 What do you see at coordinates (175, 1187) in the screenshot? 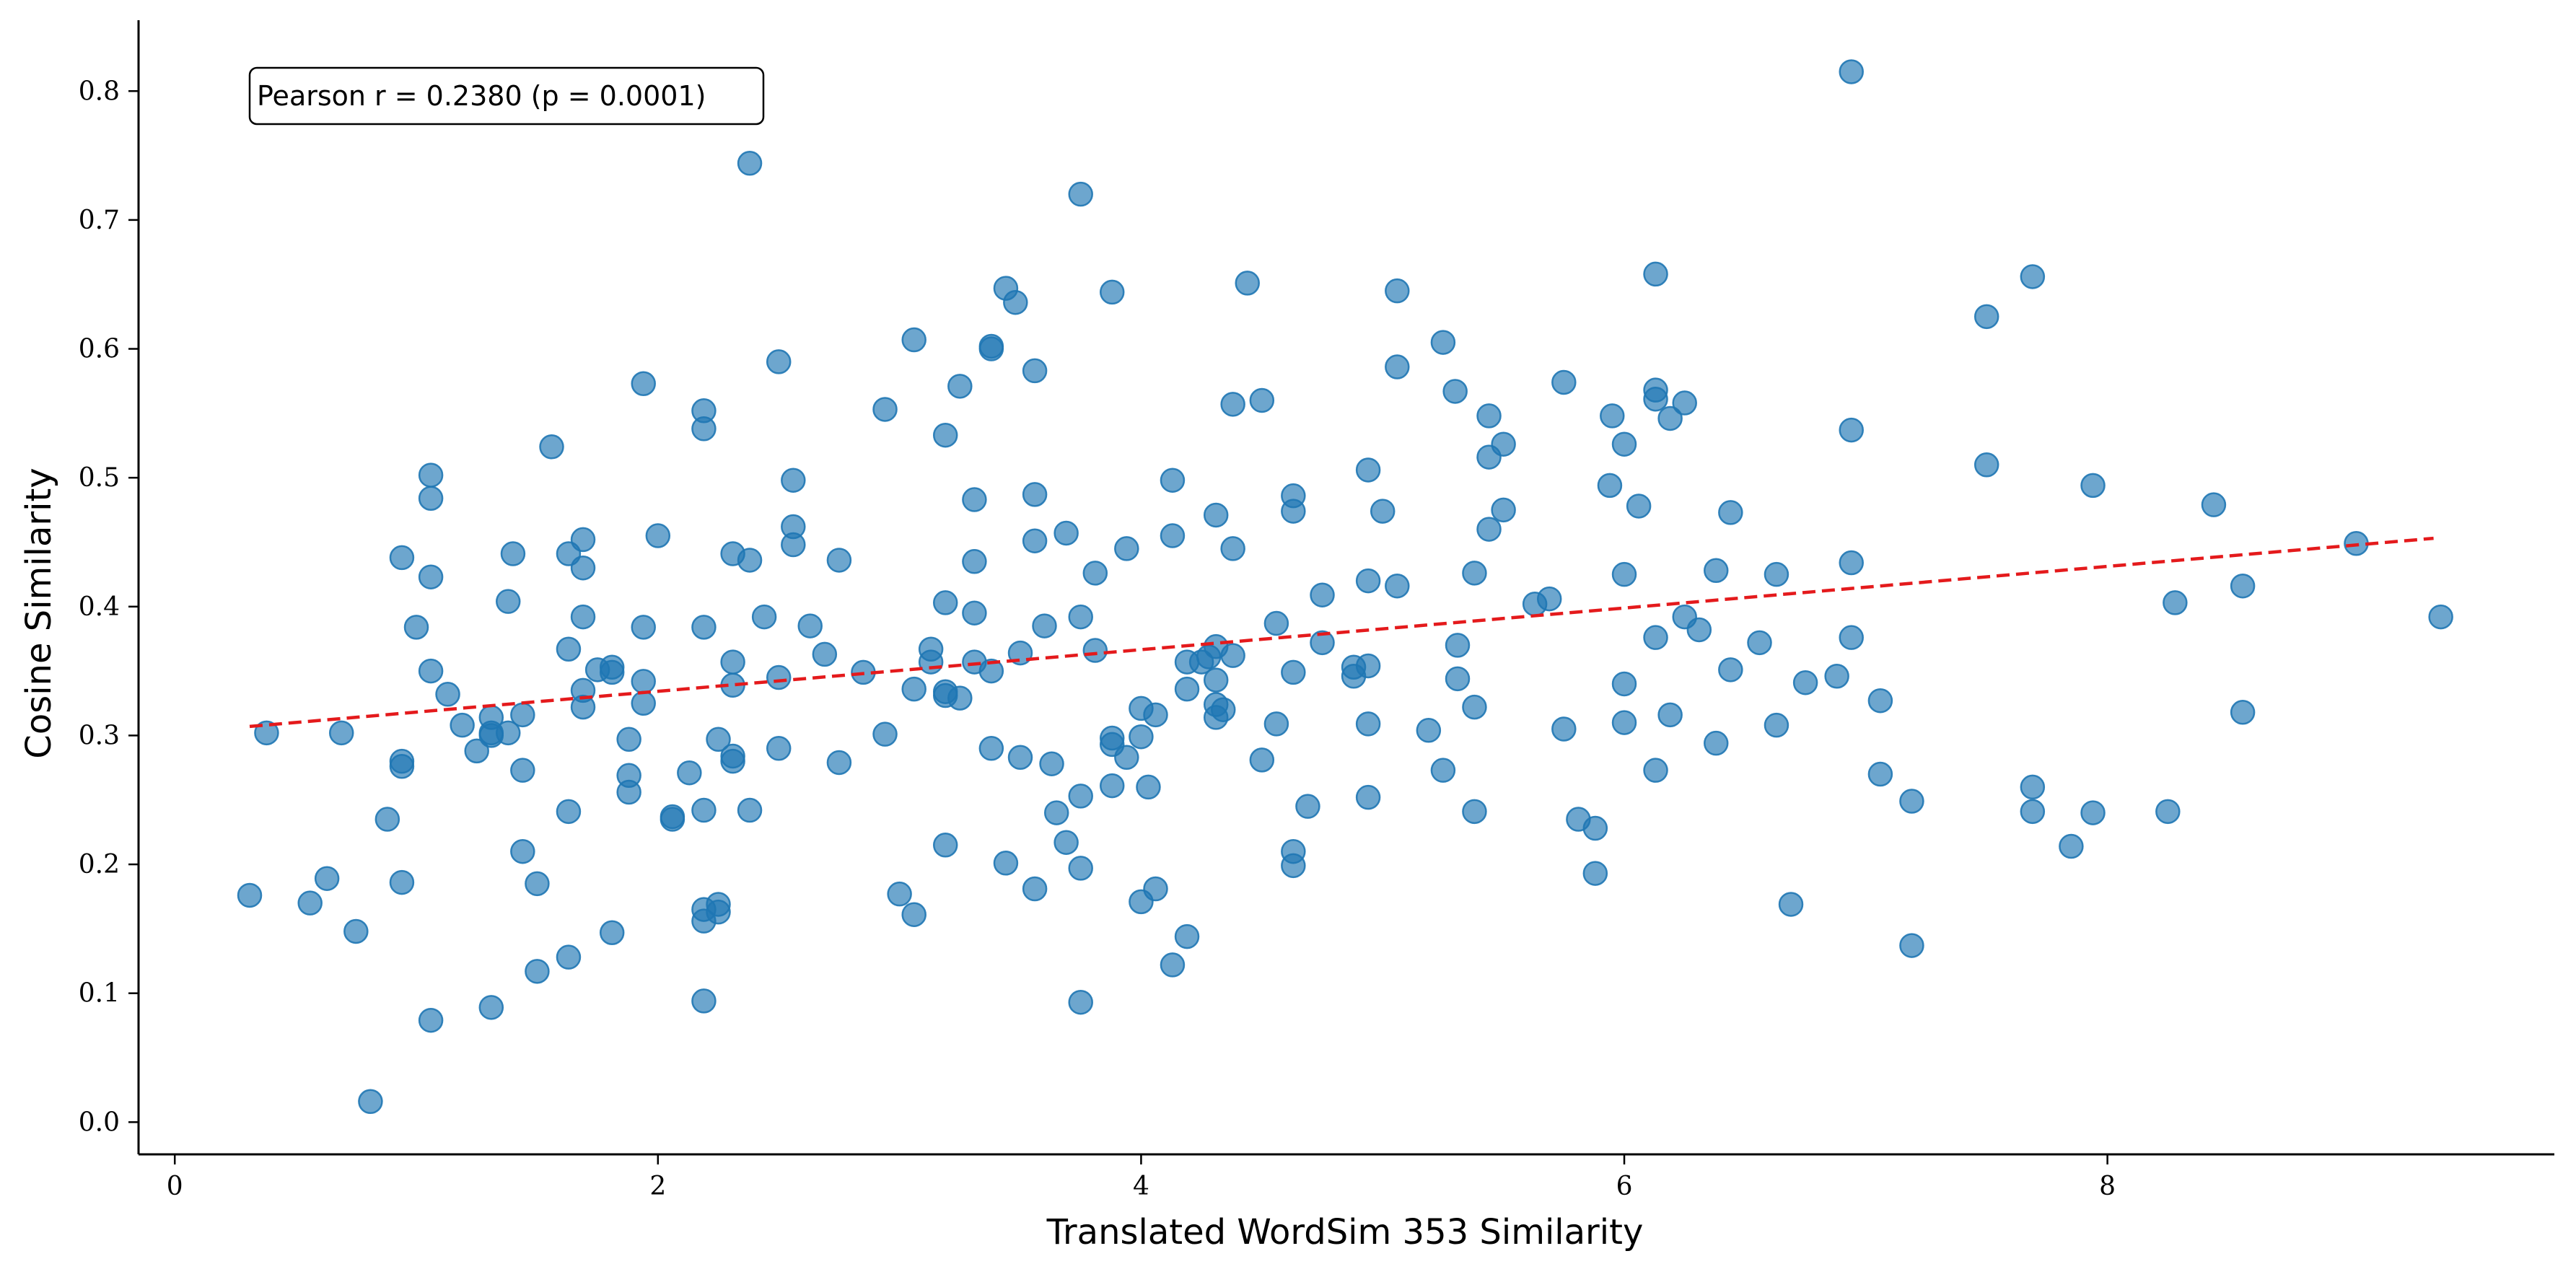
I see `x-tick-label: 0` at bounding box center [175, 1187].